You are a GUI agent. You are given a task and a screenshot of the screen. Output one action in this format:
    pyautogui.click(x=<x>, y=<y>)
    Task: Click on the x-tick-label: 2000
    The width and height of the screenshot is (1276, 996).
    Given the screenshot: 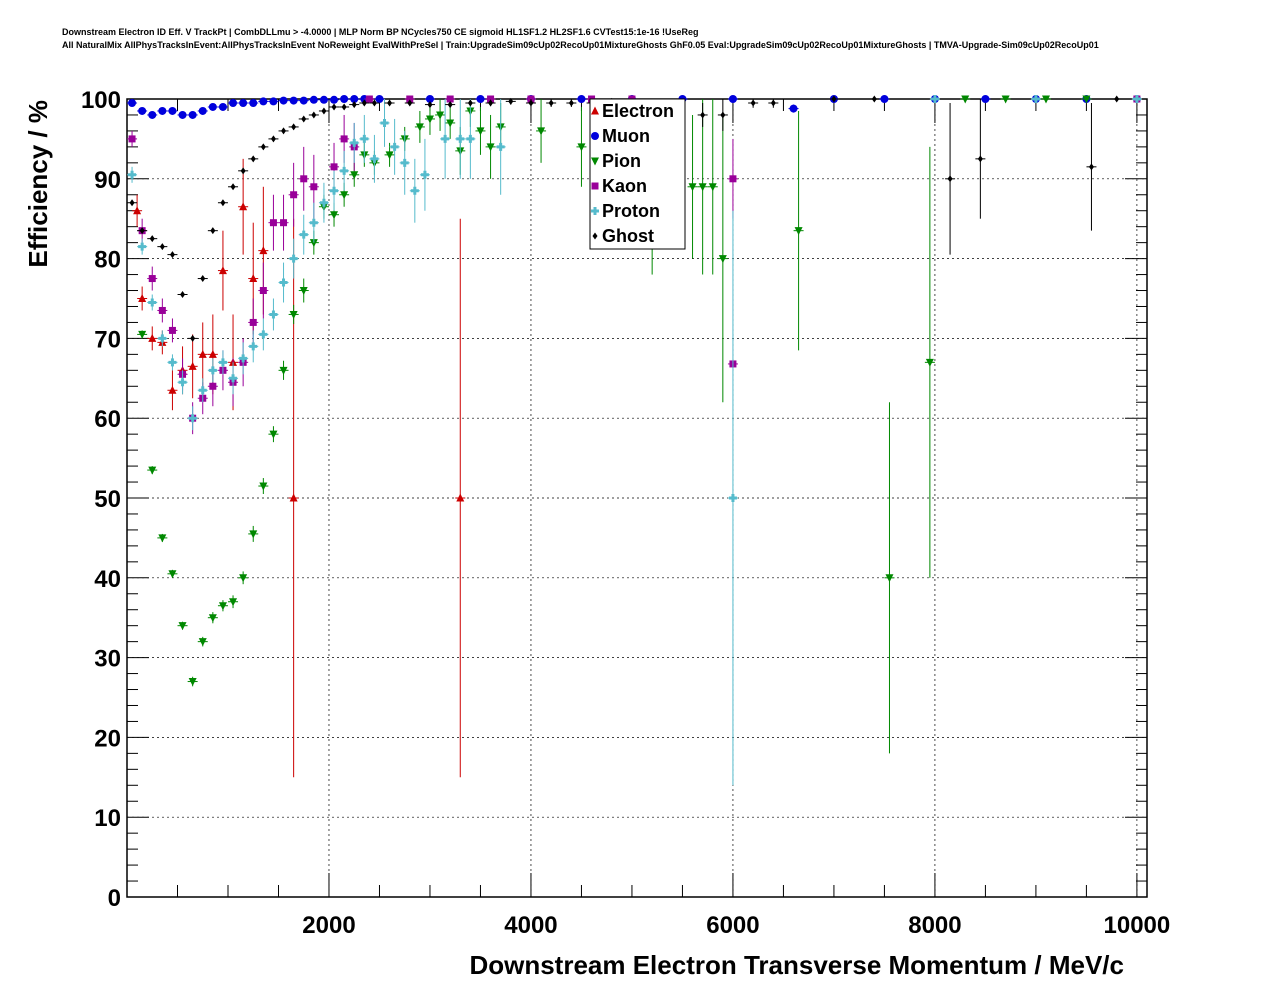 What is the action you would take?
    pyautogui.click(x=328, y=925)
    